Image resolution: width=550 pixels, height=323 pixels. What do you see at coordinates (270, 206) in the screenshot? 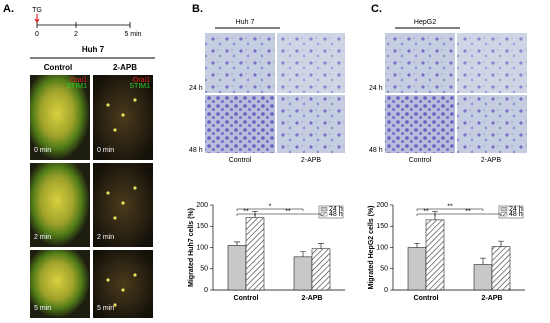
I see `significance-label: *` at bounding box center [270, 206].